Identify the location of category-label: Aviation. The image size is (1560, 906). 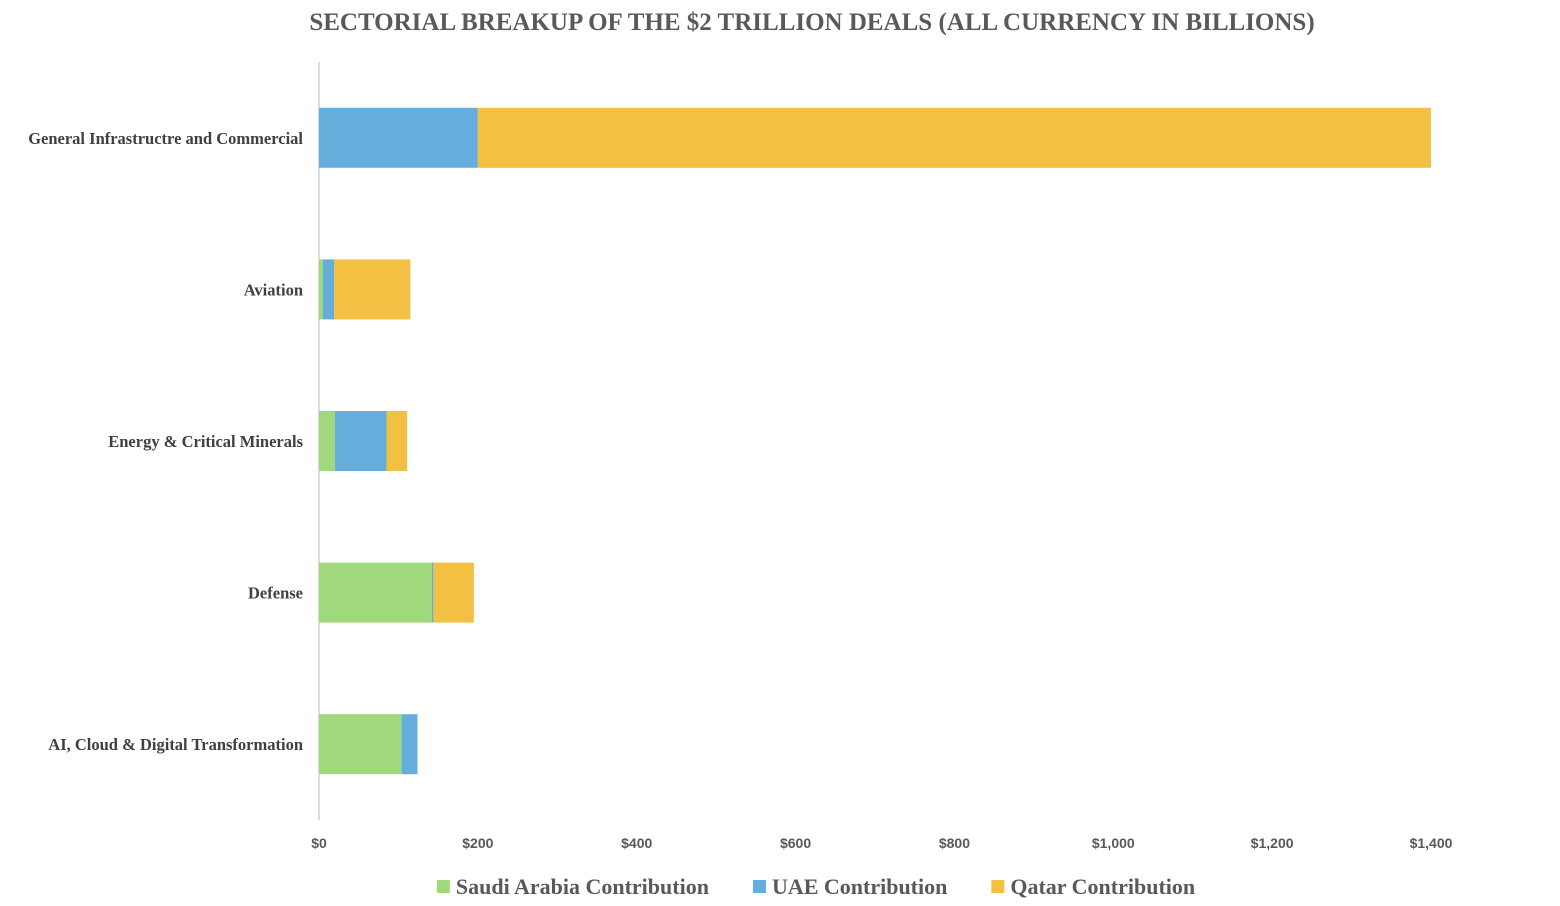
(273, 289).